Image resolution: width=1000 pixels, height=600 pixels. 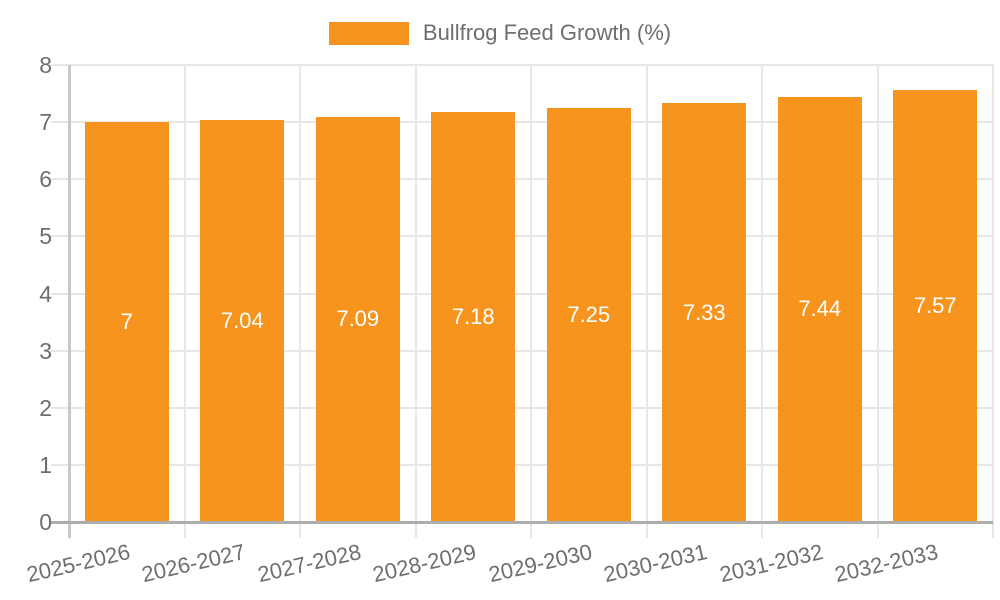 What do you see at coordinates (308, 563) in the screenshot?
I see `x-tick-label: 2027-2028` at bounding box center [308, 563].